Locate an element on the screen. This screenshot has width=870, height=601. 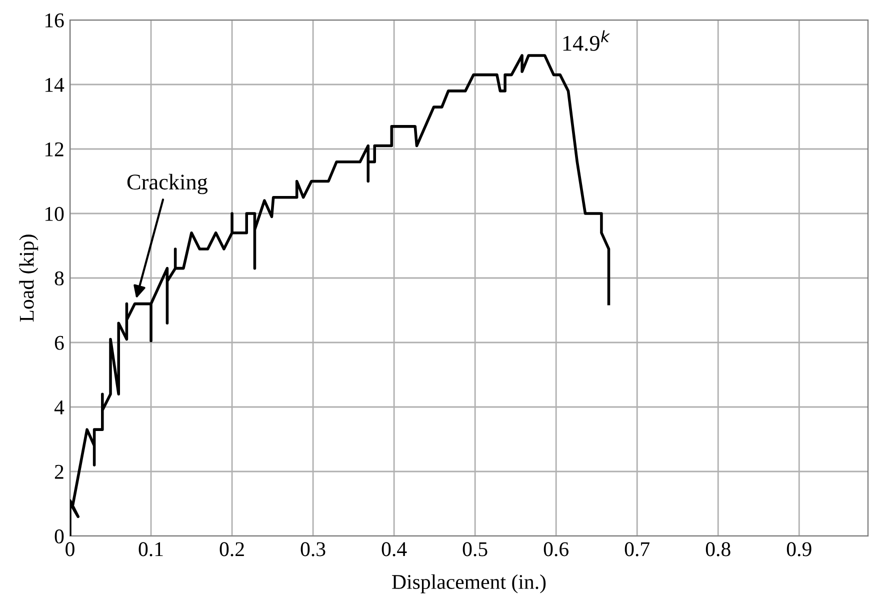
x-tick-label: 0.2 is located at coordinates (232, 549).